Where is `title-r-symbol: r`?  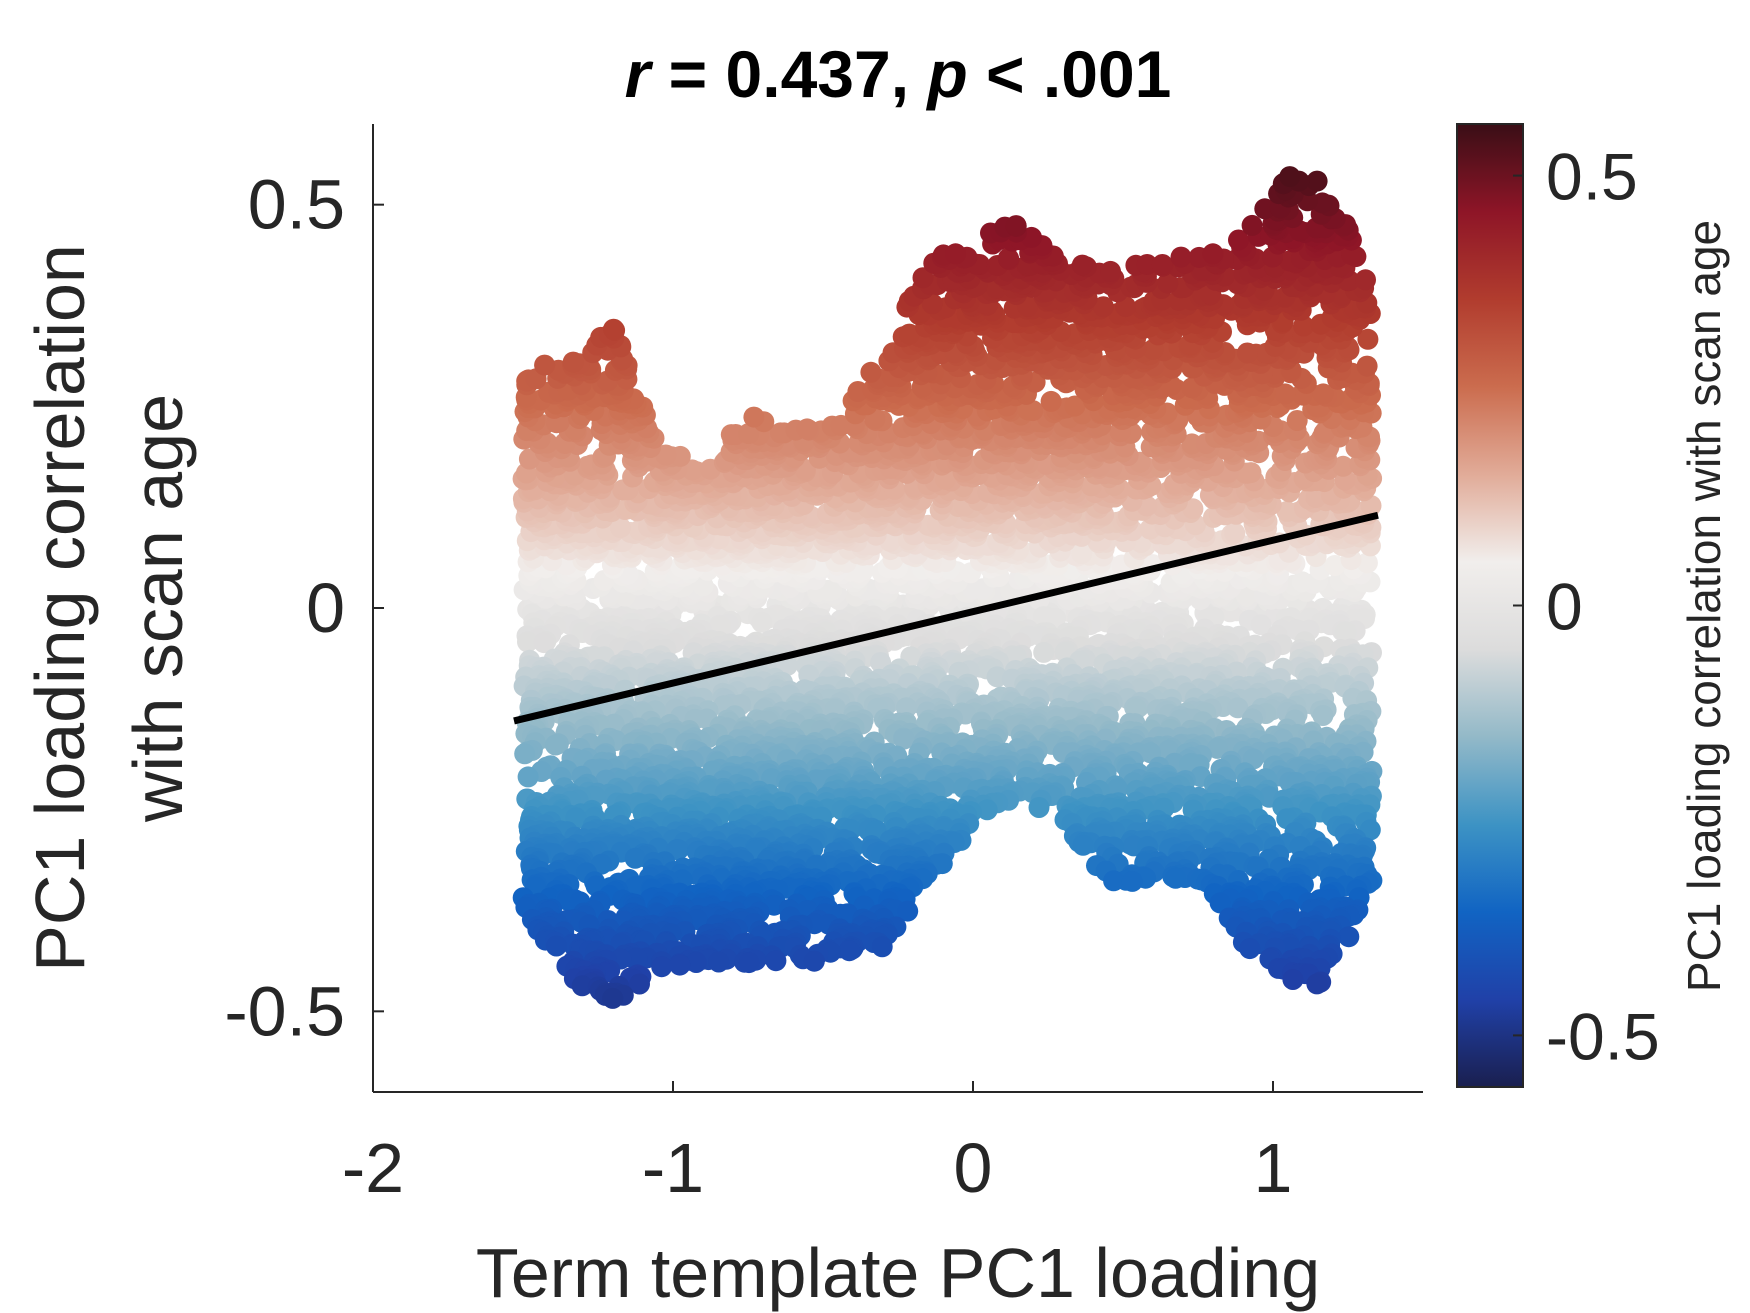 title-r-symbol: r is located at coordinates (639, 74).